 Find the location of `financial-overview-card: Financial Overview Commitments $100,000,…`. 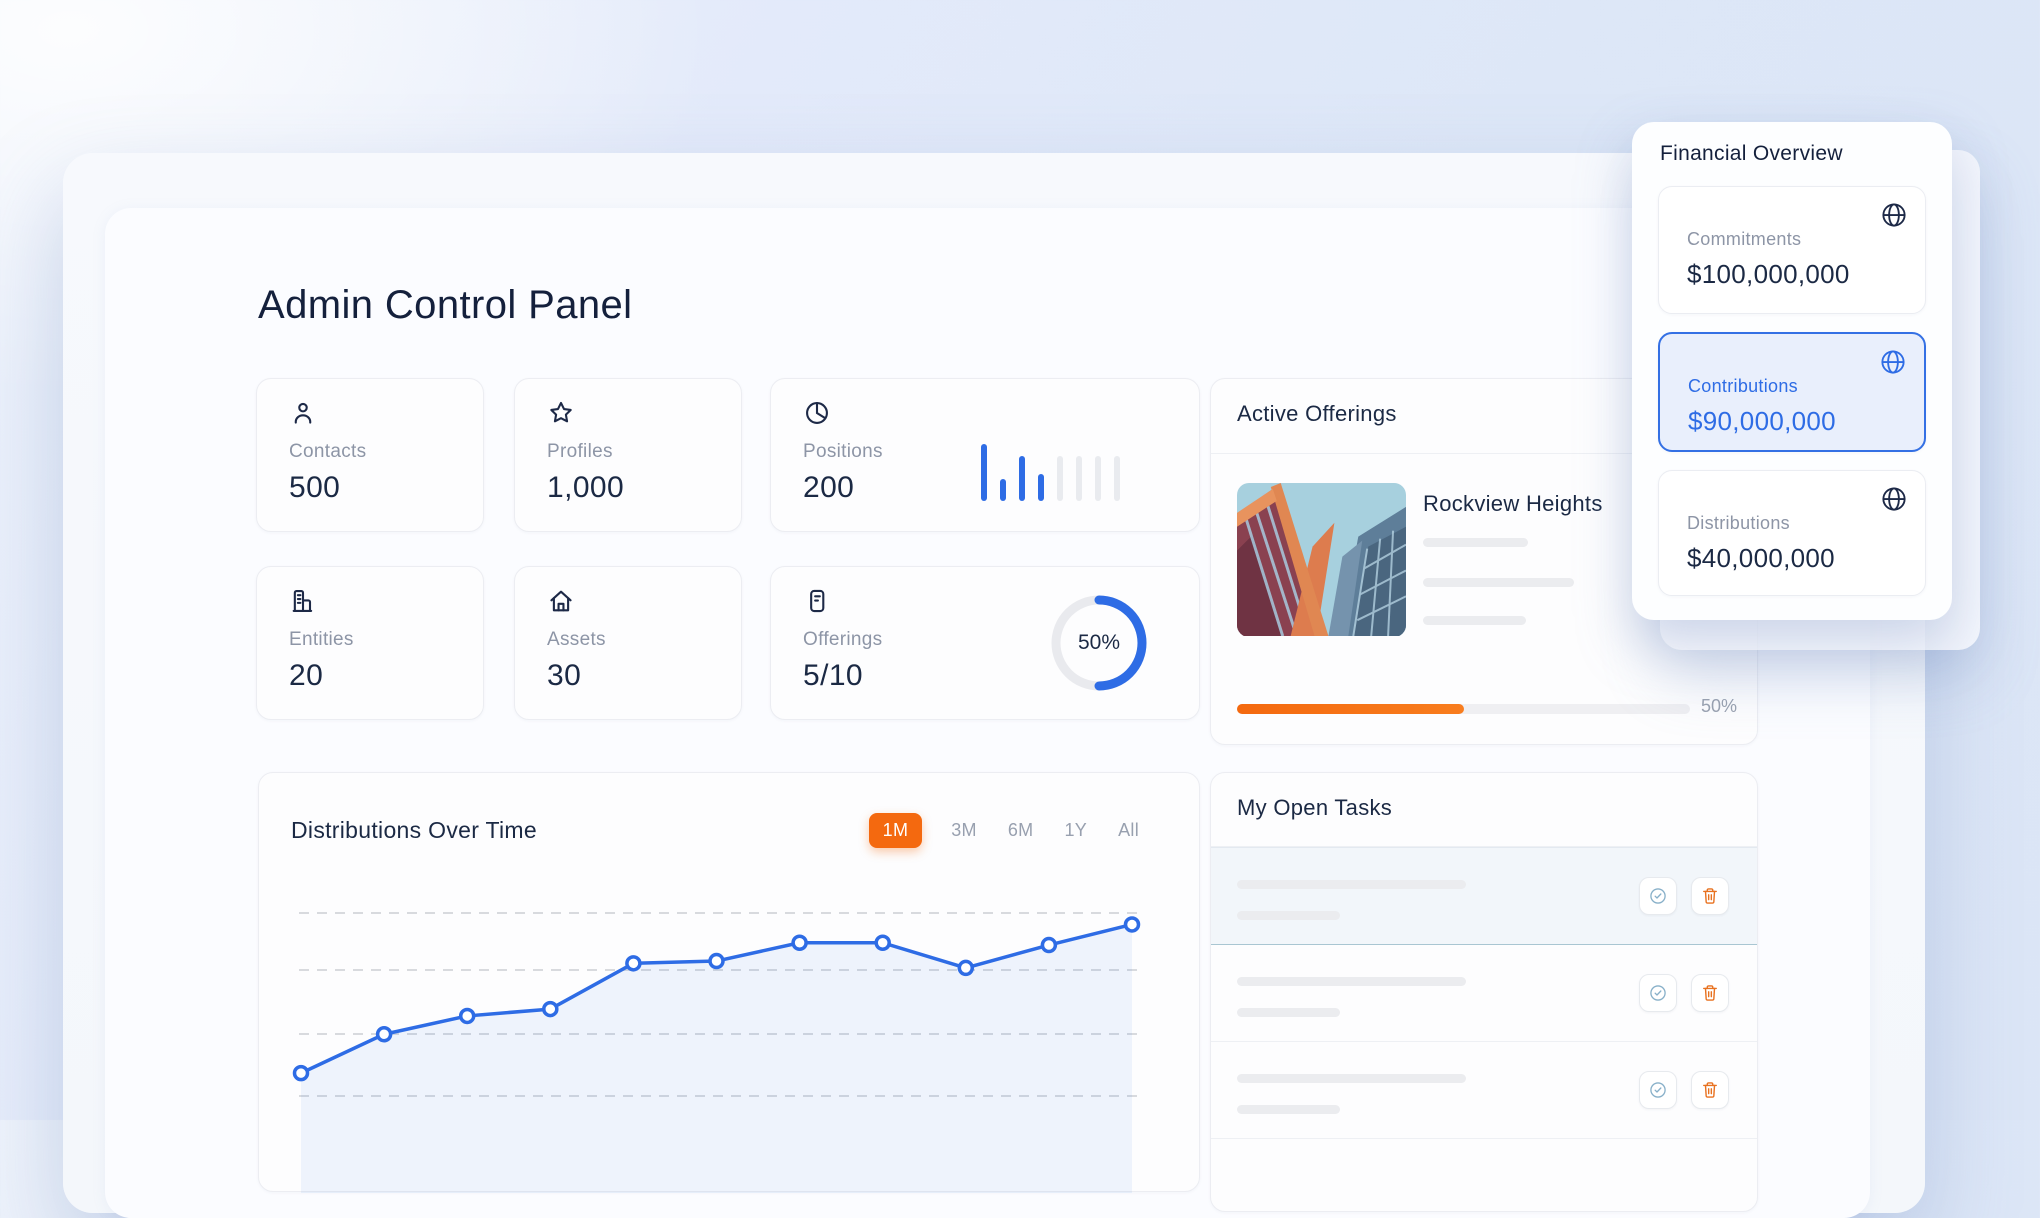

financial-overview-card: Financial Overview Commitments $100,000,… is located at coordinates (1792, 371).